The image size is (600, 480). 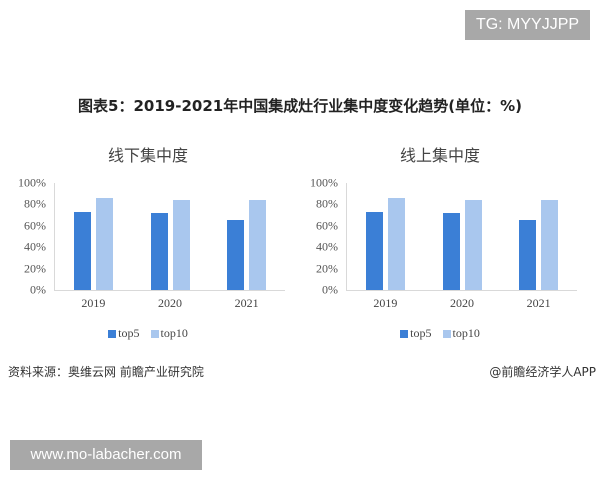 What do you see at coordinates (300, 106) in the screenshot?
I see `figure-title: 图表5：2019-2021年中国集成灶行业集中度变化趋势(单位：%)` at bounding box center [300, 106].